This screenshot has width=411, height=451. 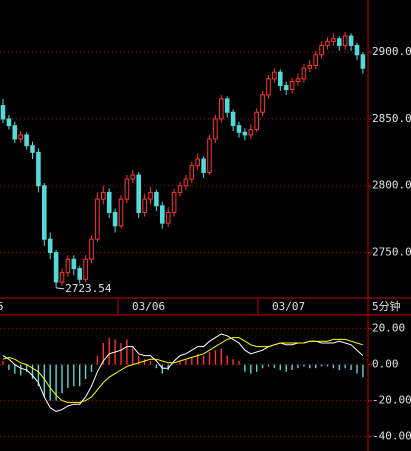 I want to click on macd-line, so click(x=183, y=370).